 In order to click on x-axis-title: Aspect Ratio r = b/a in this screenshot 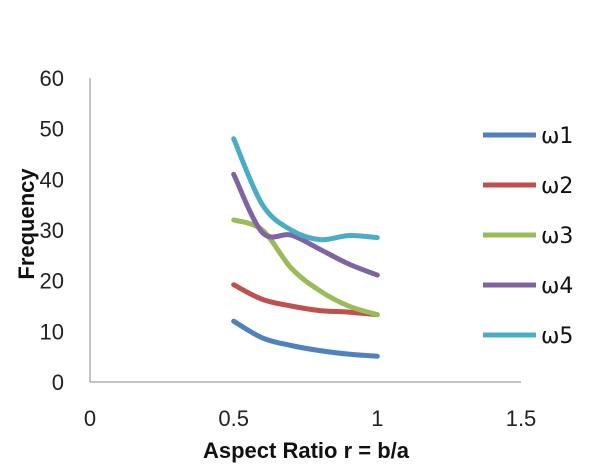, I will do `click(306, 450)`.